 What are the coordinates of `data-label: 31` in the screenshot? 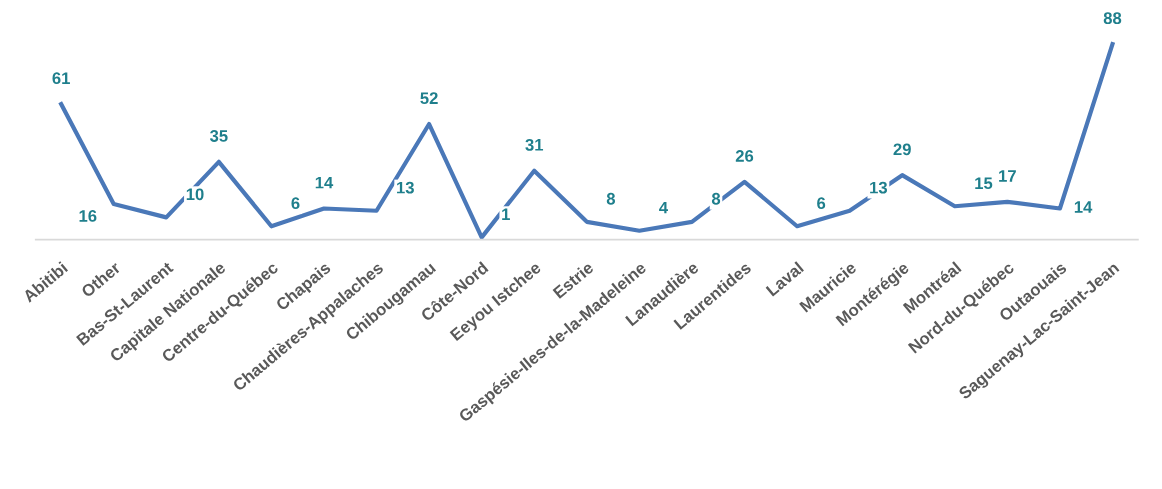 It's located at (534, 144).